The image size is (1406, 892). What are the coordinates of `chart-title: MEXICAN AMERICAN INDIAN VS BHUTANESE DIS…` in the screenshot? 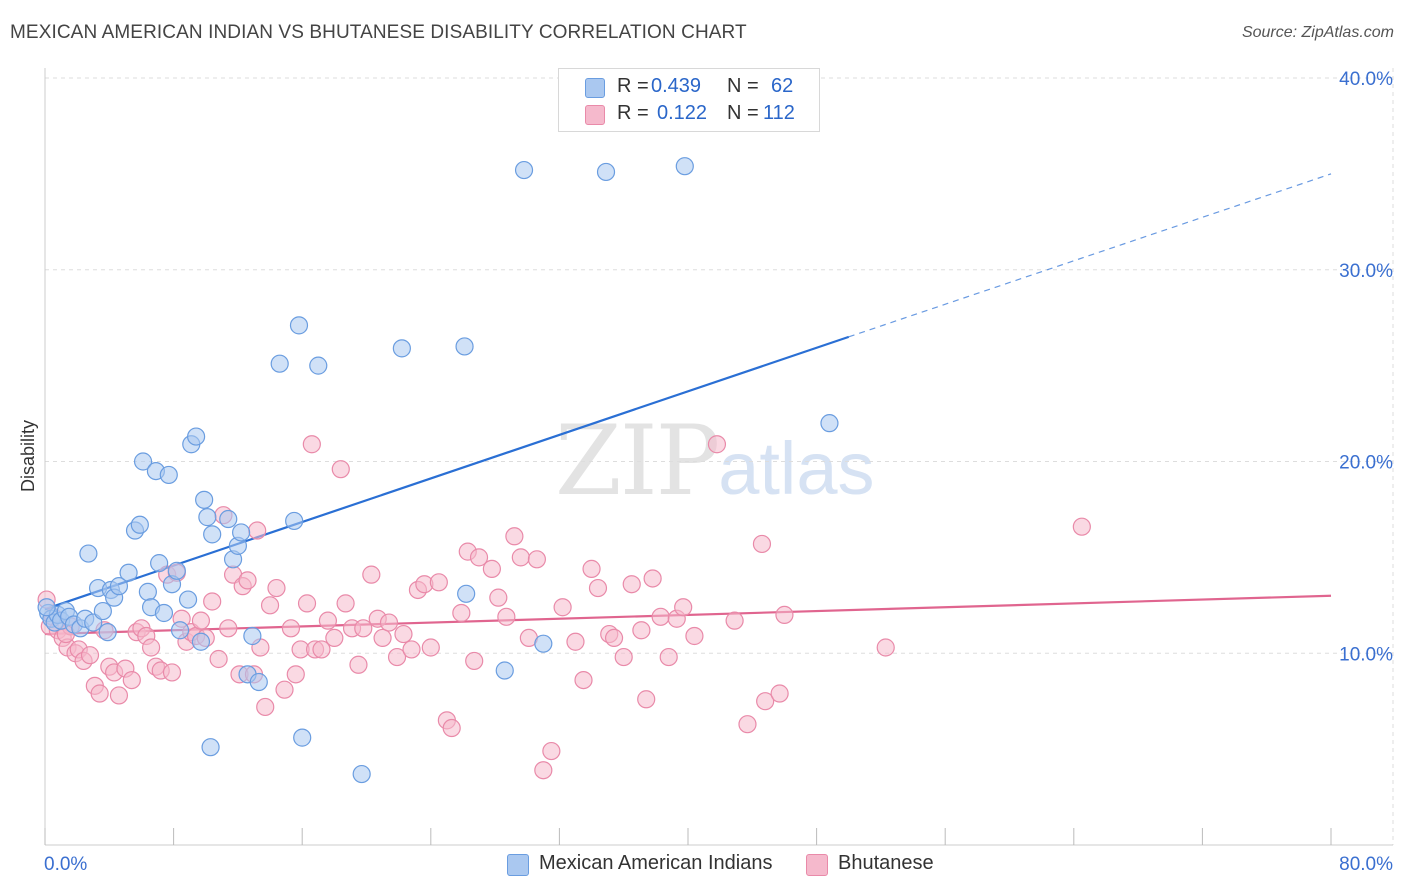 It's located at (378, 32).